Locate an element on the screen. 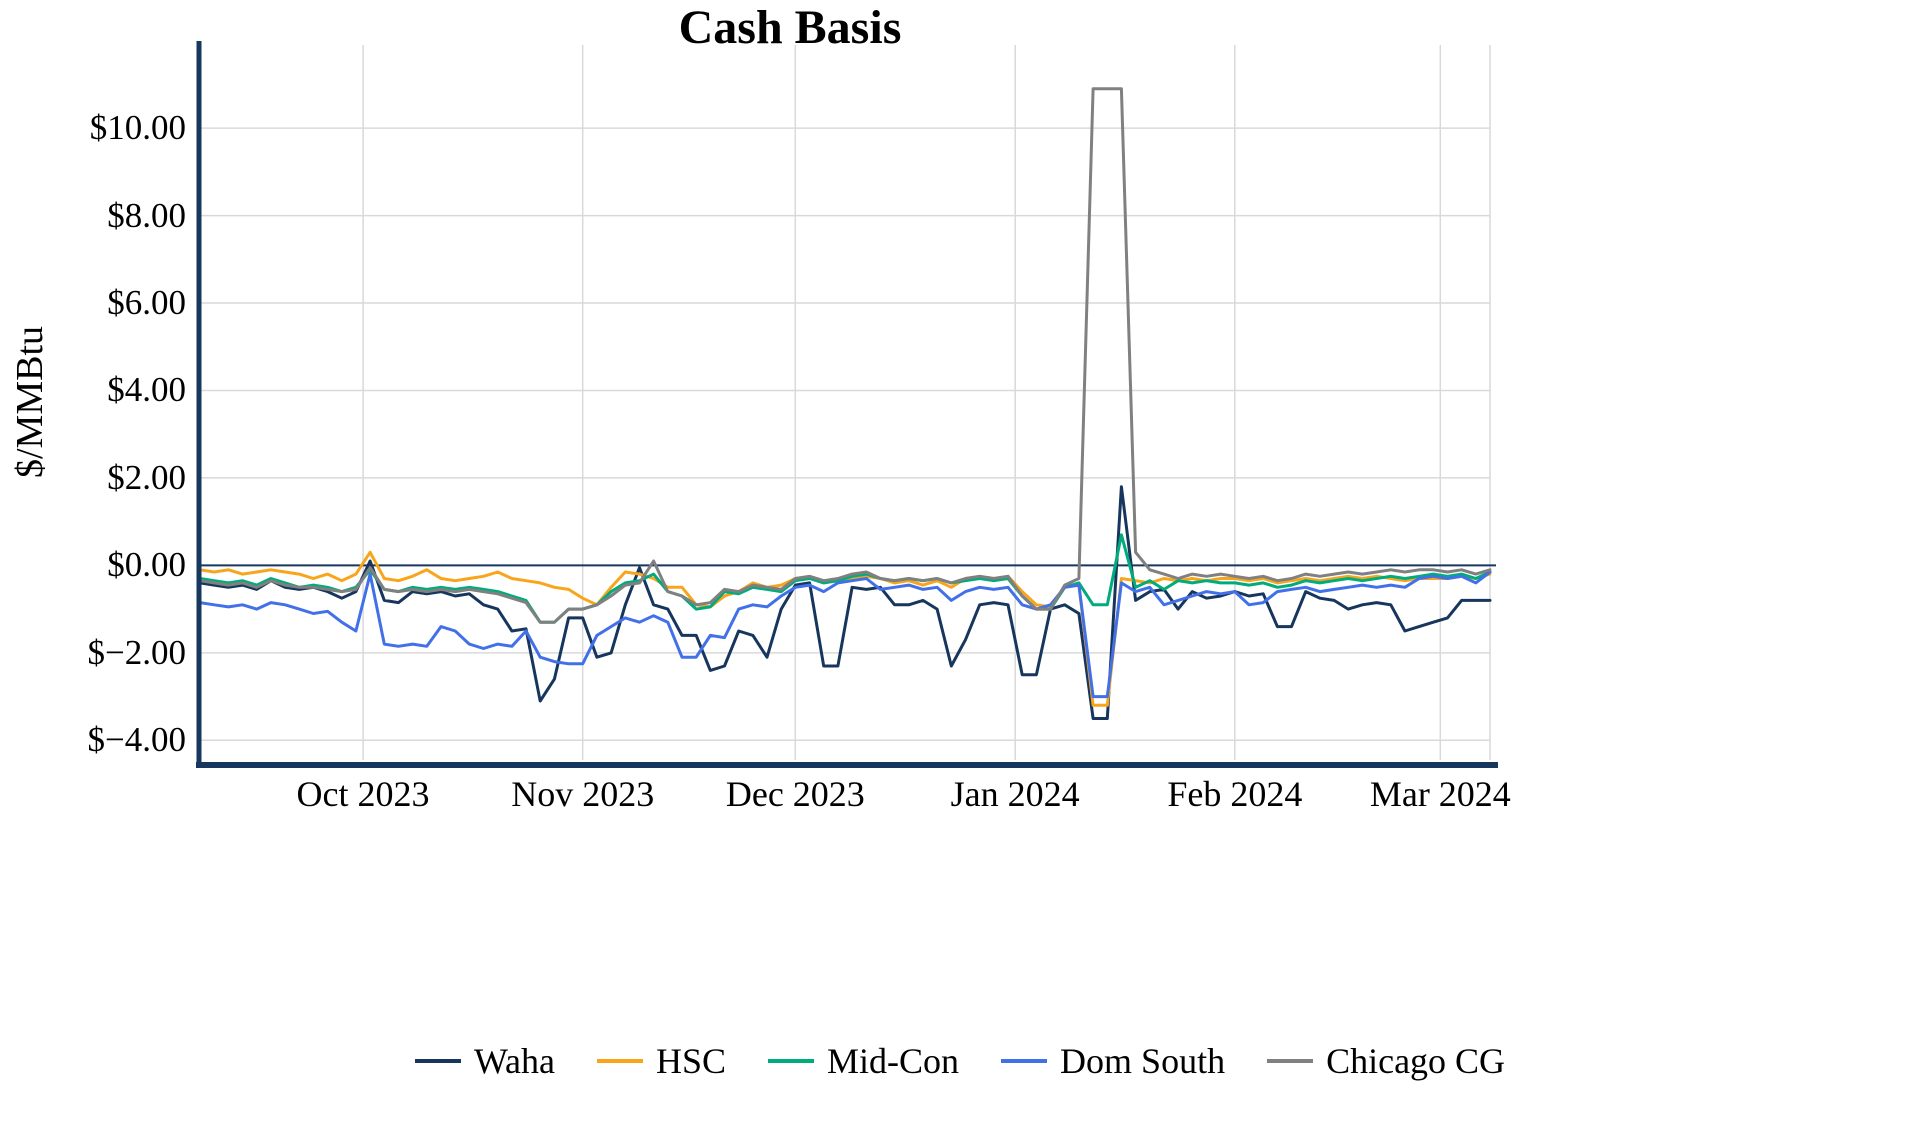 This screenshot has width=1920, height=1128. legend-item-mid-con: Mid-Con is located at coordinates (863, 1061).